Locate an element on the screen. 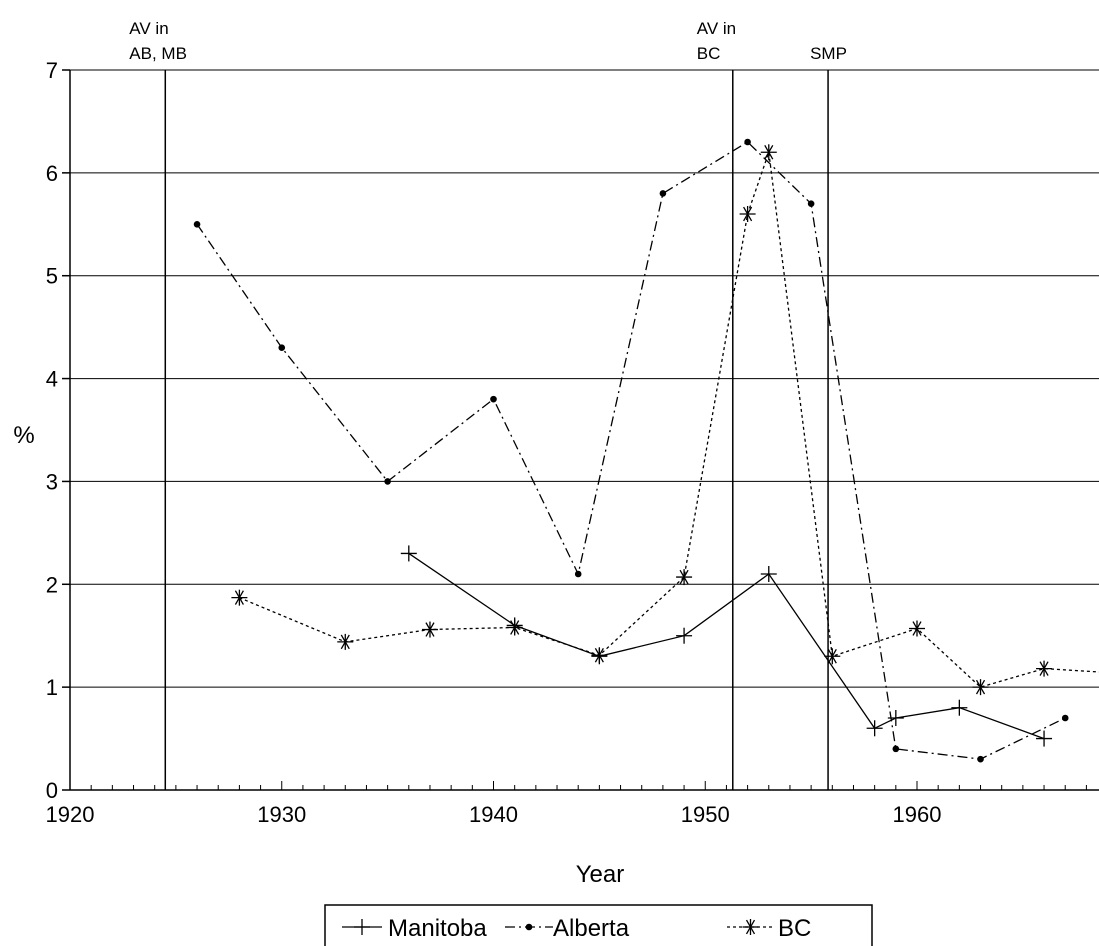  x-axis-label: Year is located at coordinates (600, 874).